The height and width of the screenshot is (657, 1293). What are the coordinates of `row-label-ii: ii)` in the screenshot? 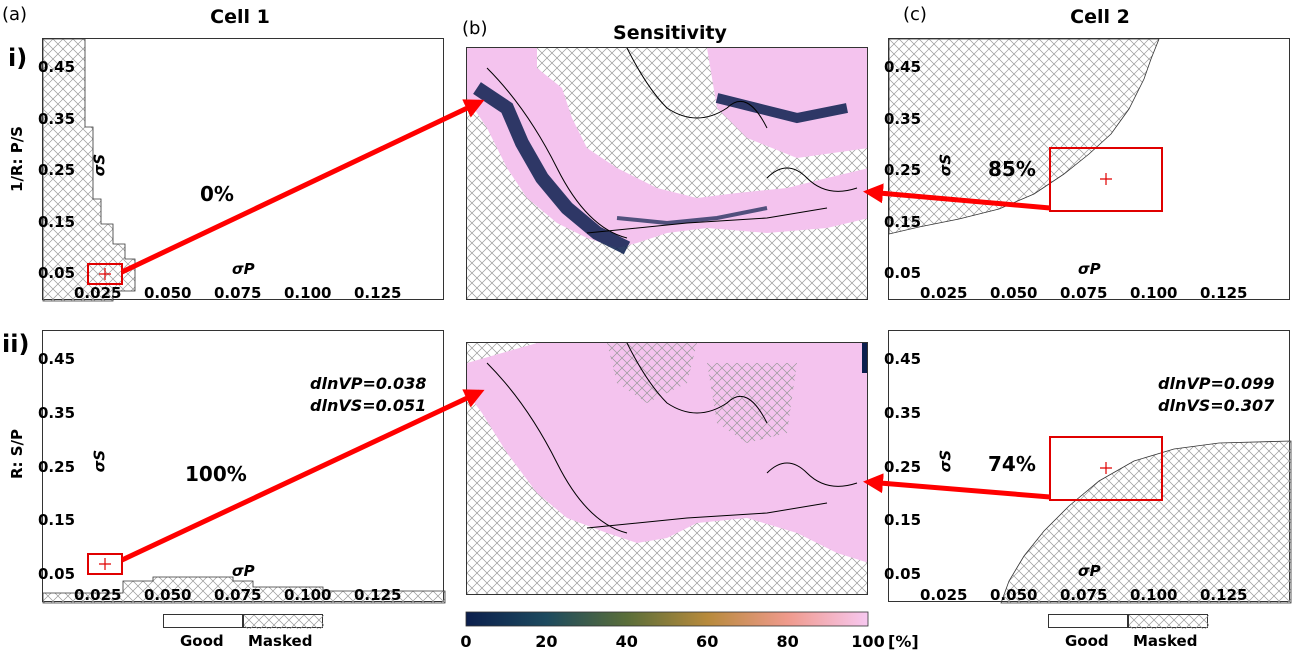 It's located at (16, 344).